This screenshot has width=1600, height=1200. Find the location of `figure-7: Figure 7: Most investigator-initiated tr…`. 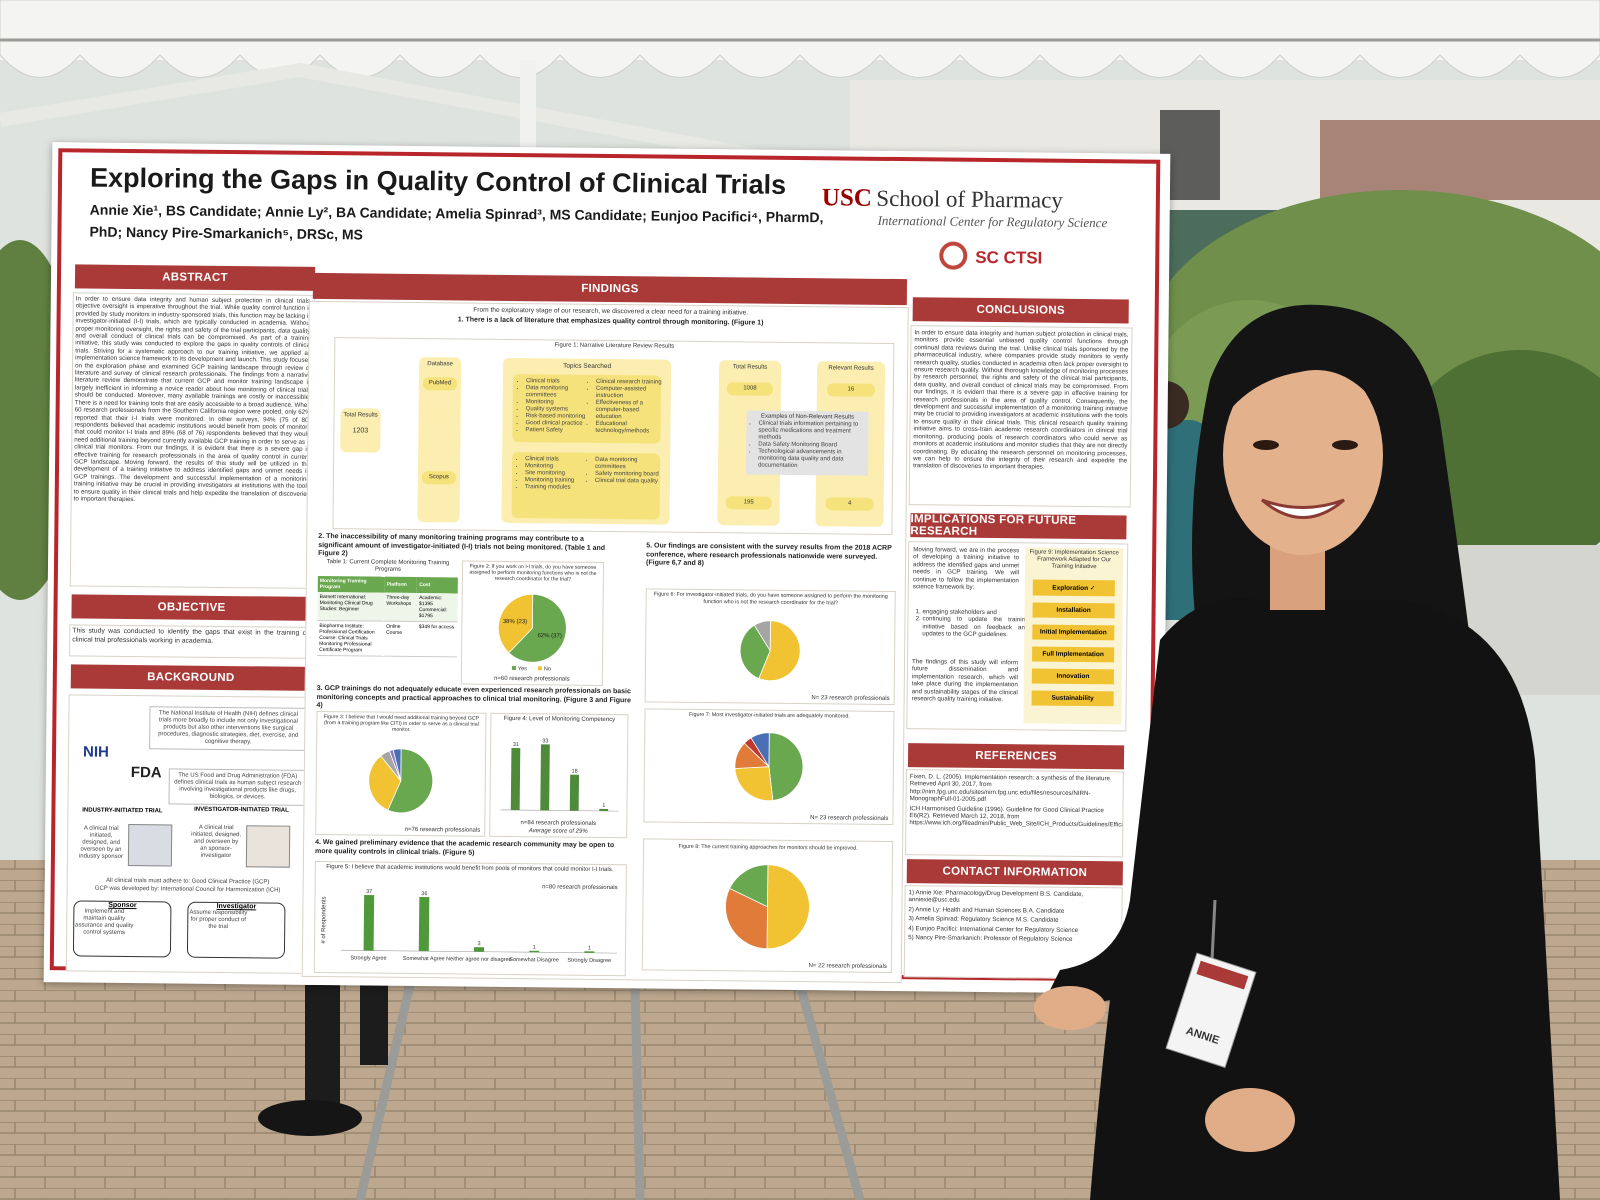

figure-7: Figure 7: Most investigator-initiated tr… is located at coordinates (769, 767).